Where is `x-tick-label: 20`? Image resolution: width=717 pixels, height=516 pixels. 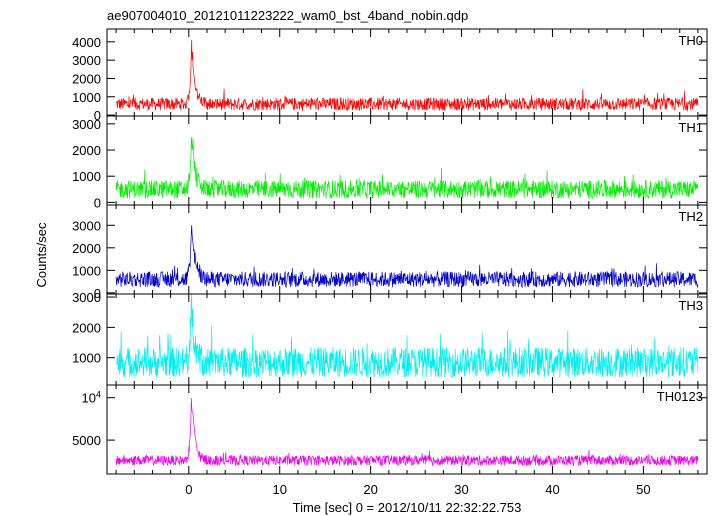
x-tick-label: 20 is located at coordinates (370, 489).